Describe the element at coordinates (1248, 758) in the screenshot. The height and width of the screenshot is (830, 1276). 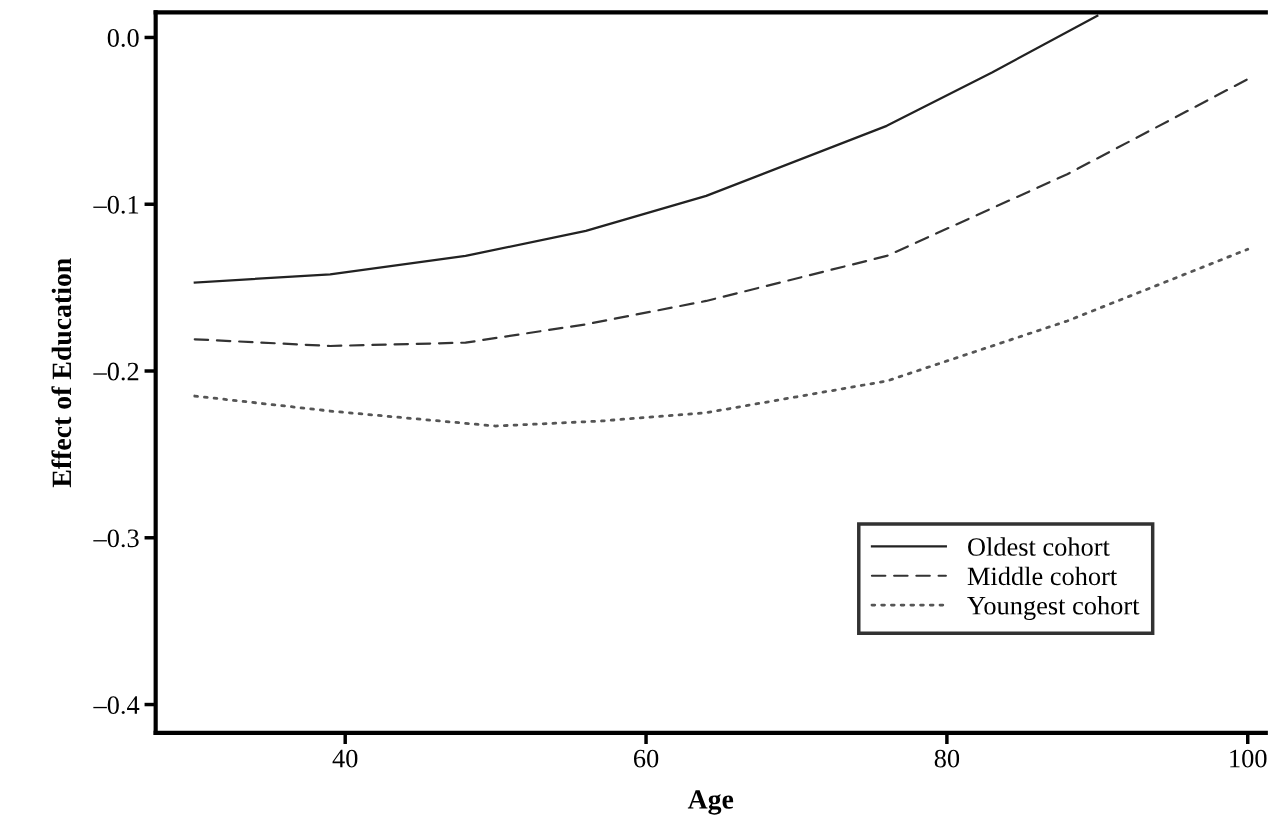
I see `x-tick-label: 100` at that location.